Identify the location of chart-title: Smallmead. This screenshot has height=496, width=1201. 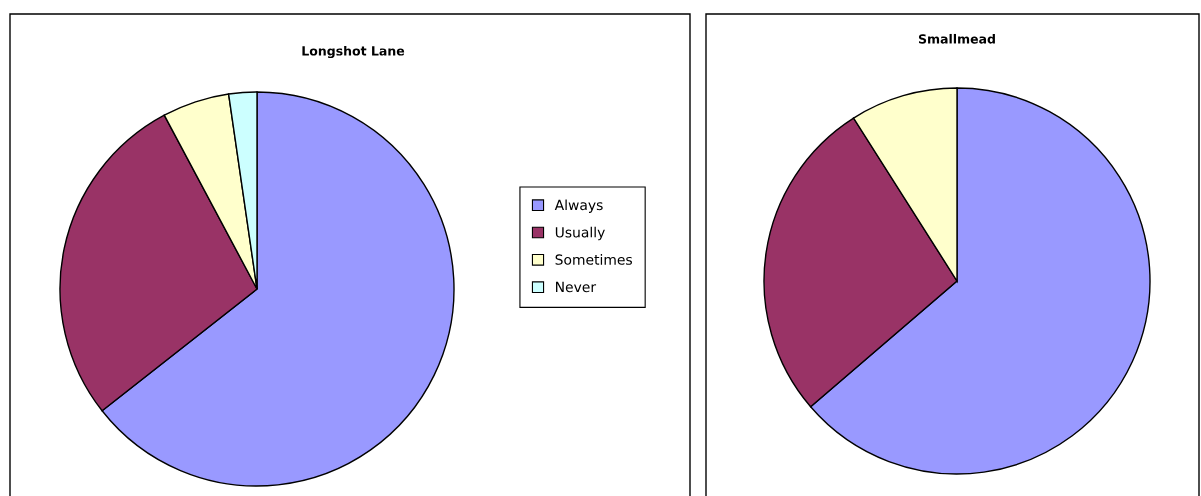
(956, 38).